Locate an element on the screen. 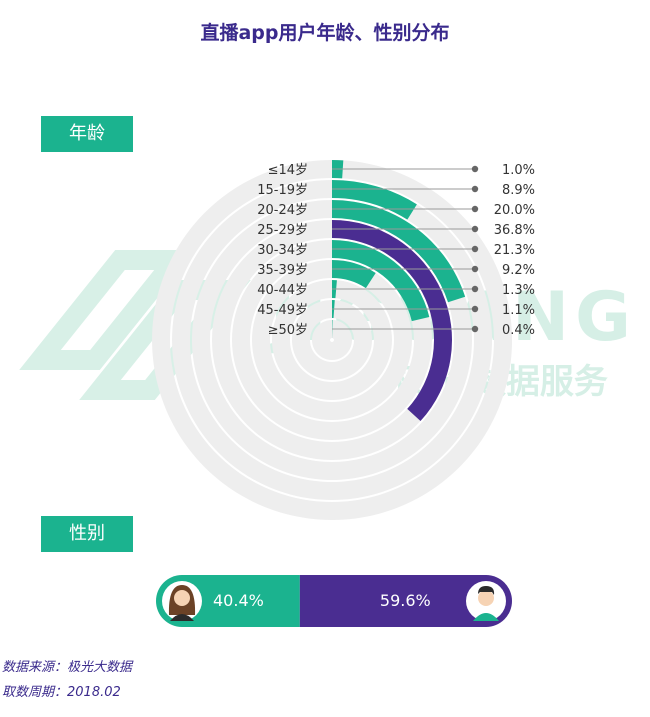 This screenshot has width=650, height=717. age-category-label: 35-39岁 is located at coordinates (282, 270).